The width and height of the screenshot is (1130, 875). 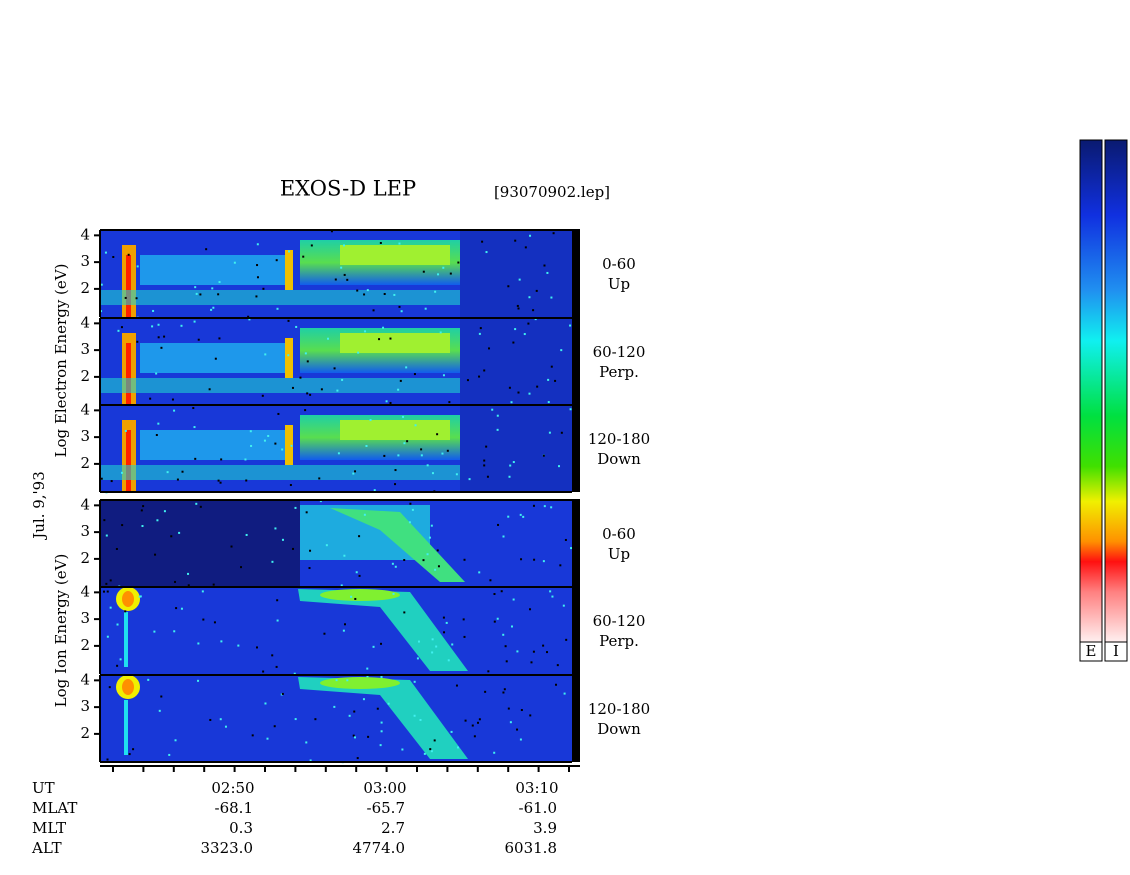 I want to click on row-value: -68.1, so click(x=234, y=808).